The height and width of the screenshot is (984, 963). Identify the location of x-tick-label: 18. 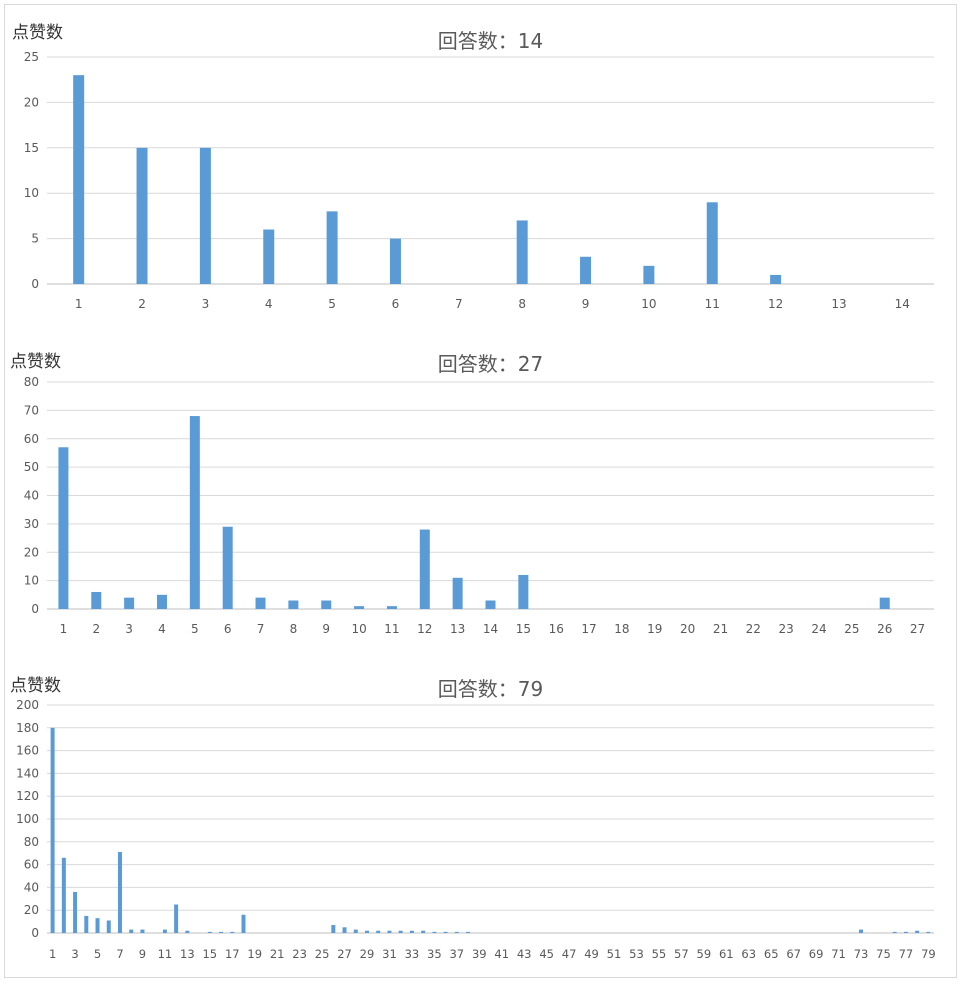
(621, 629).